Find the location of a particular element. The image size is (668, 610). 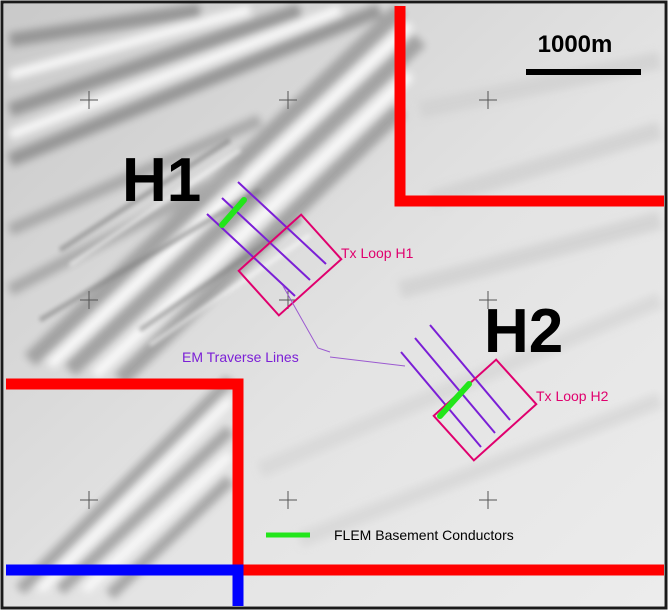

legend: FLEM Basement Conductors is located at coordinates (390, 535).